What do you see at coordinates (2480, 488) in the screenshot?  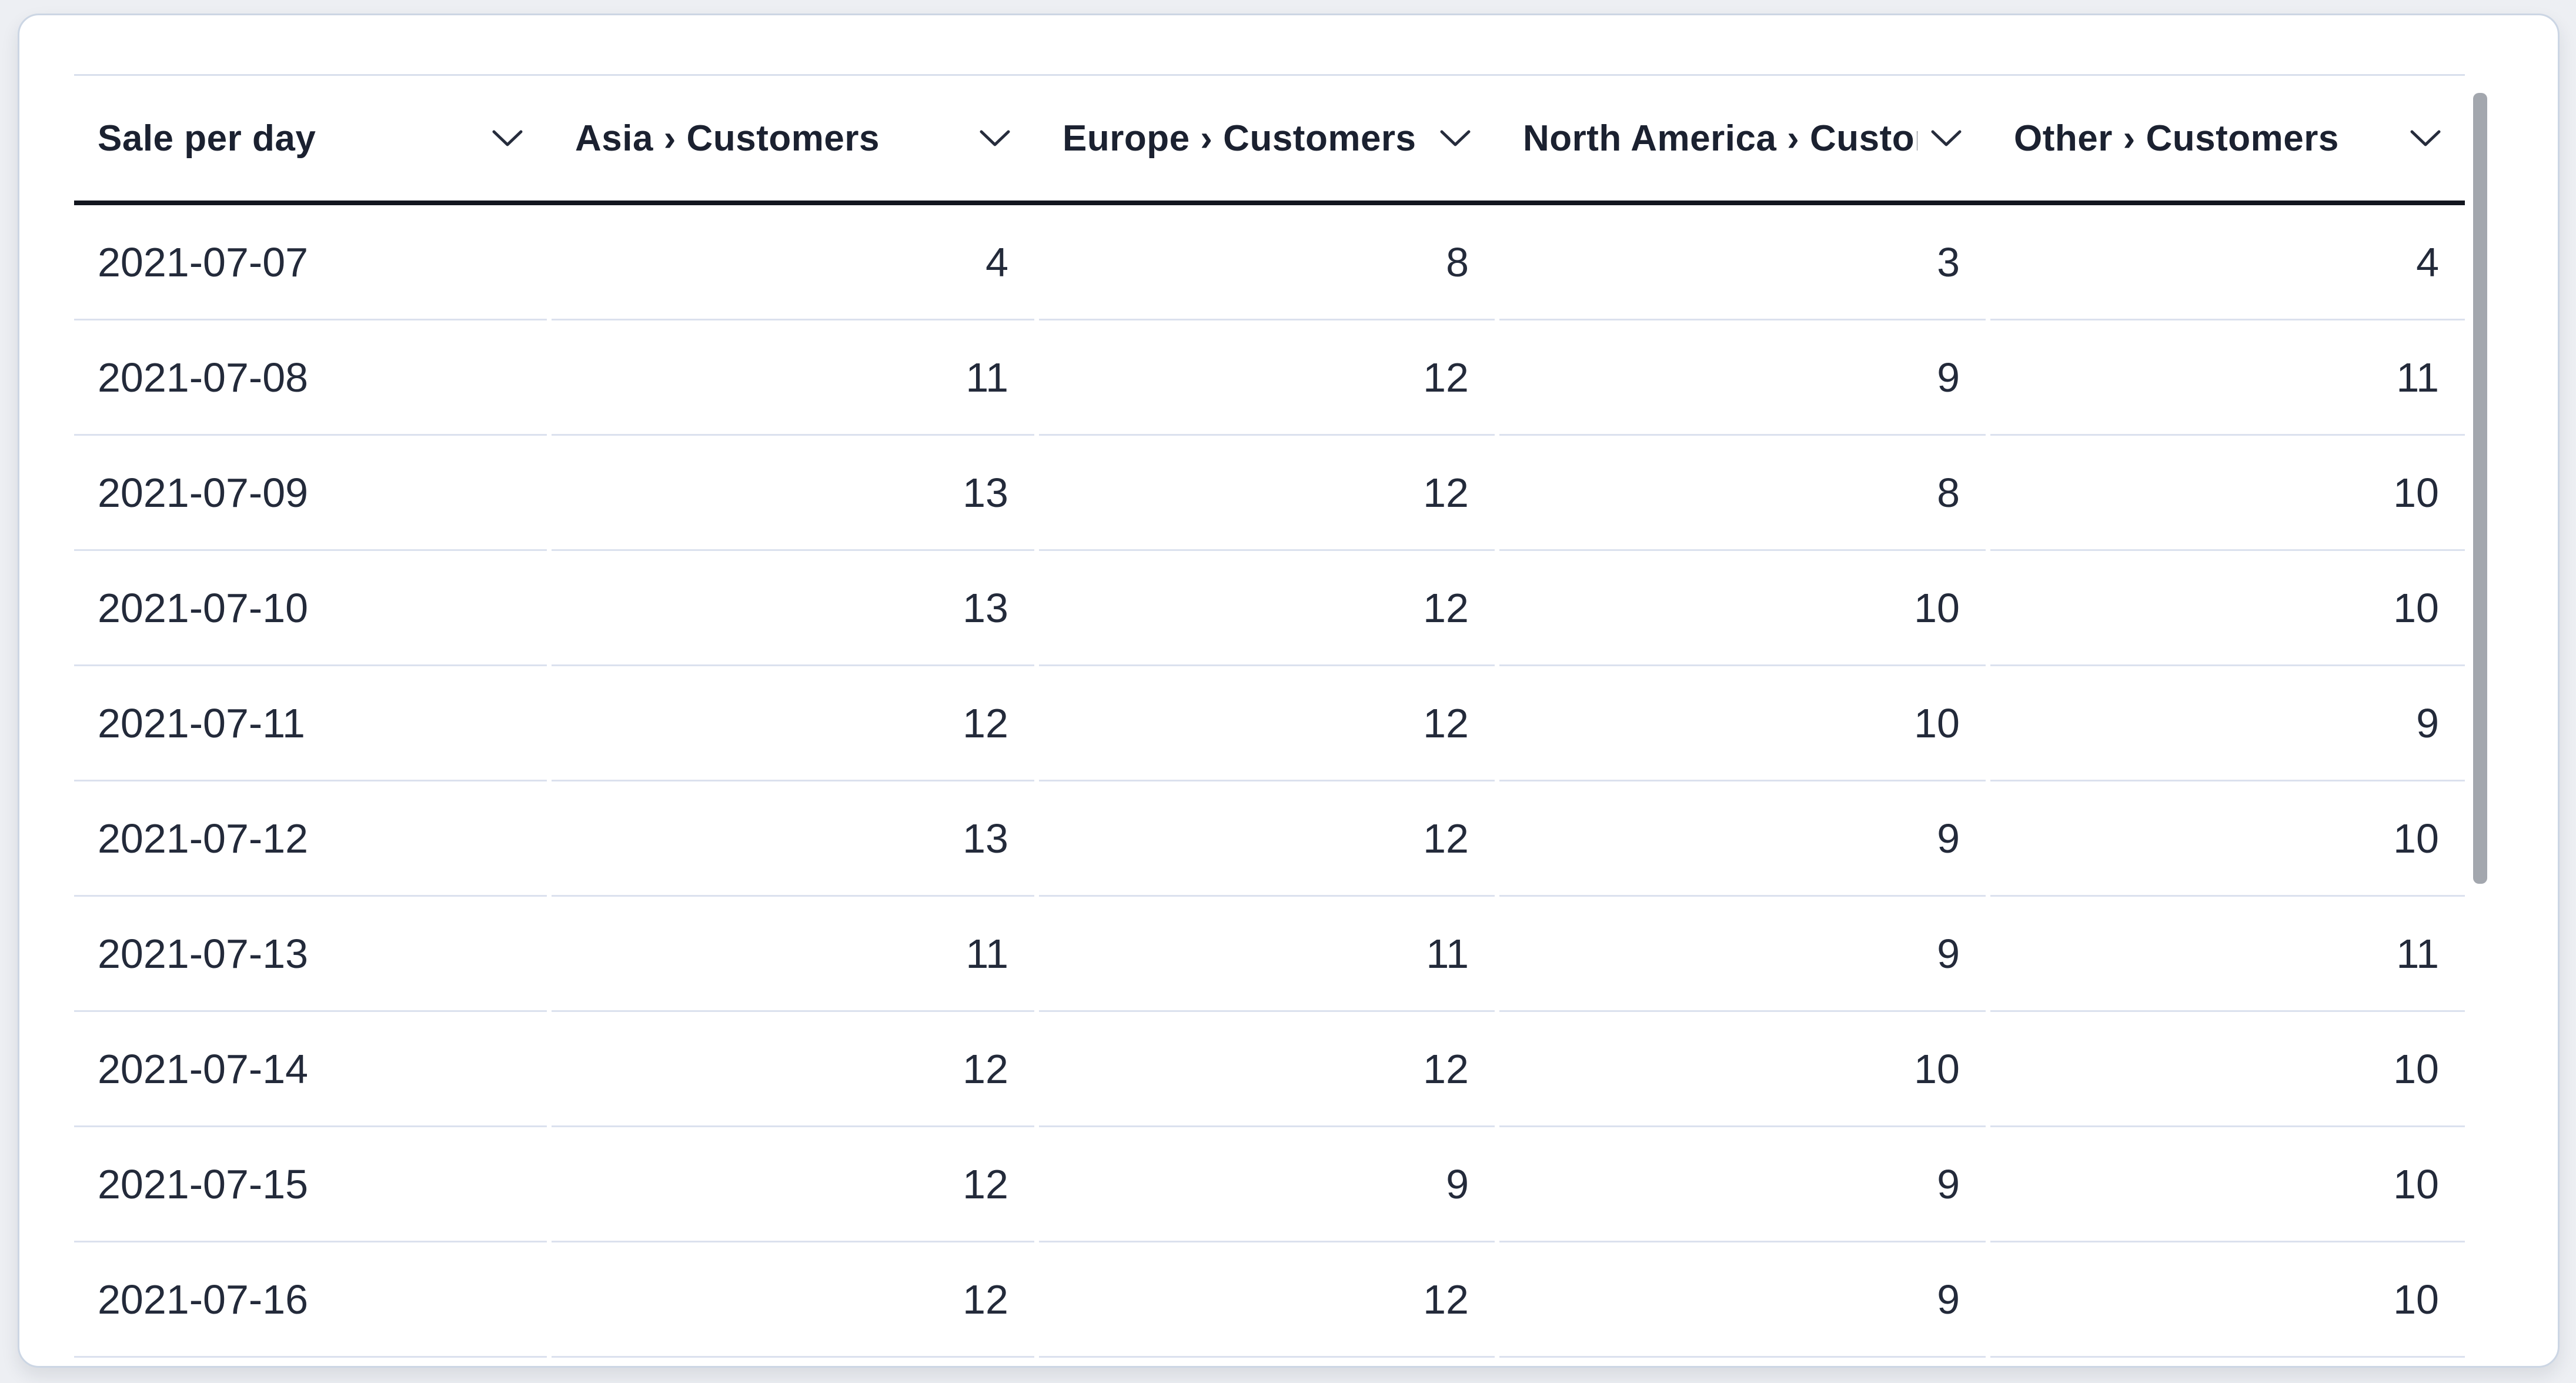 I see `vertical-scrollbar-thumb` at bounding box center [2480, 488].